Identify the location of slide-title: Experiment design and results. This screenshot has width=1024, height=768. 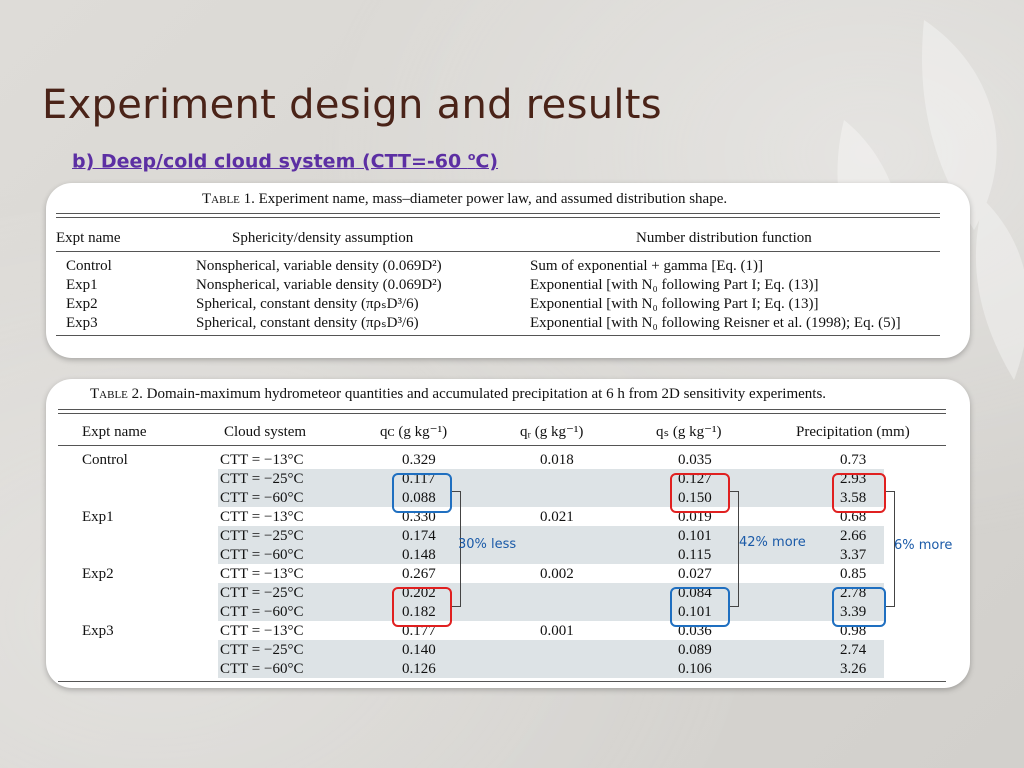
(352, 105).